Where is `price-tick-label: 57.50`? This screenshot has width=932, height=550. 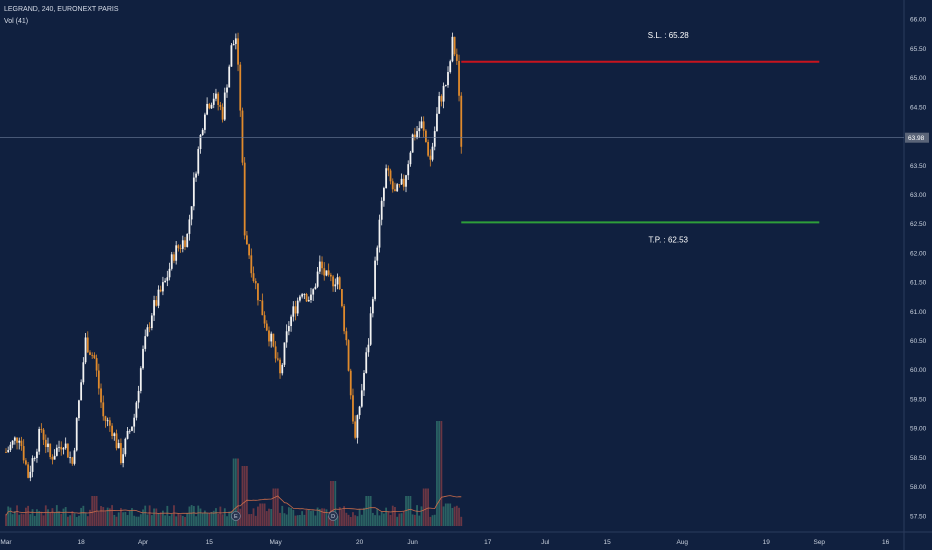 price-tick-label: 57.50 is located at coordinates (918, 516).